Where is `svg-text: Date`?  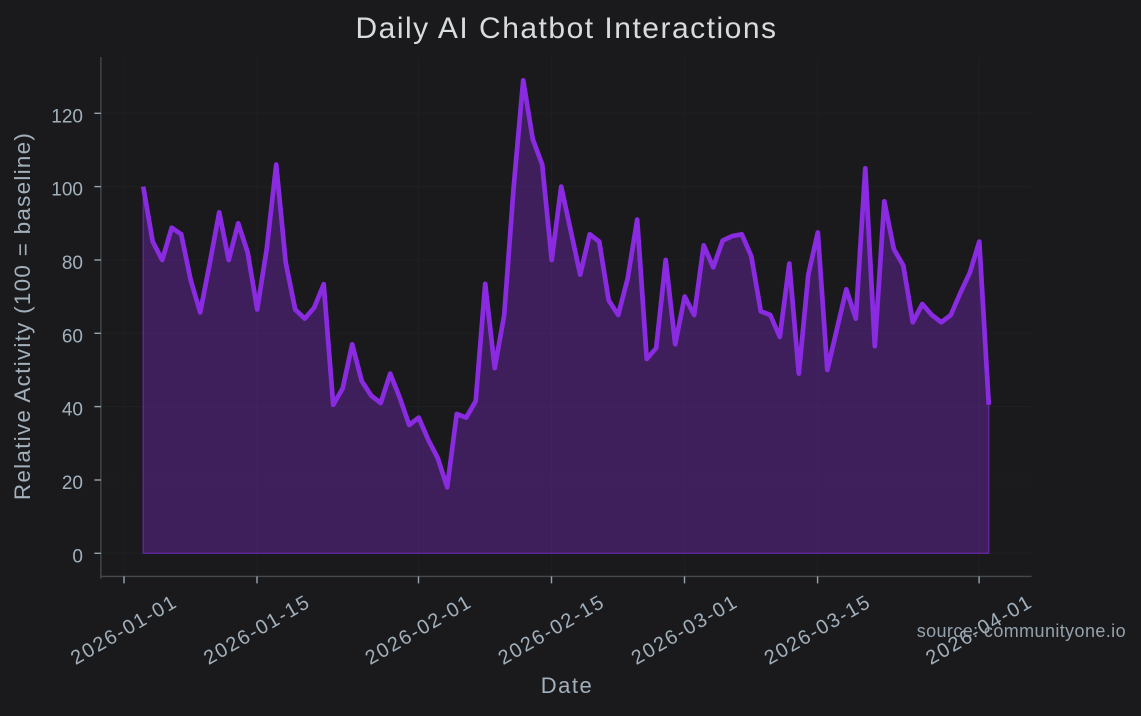 svg-text: Date is located at coordinates (567, 685).